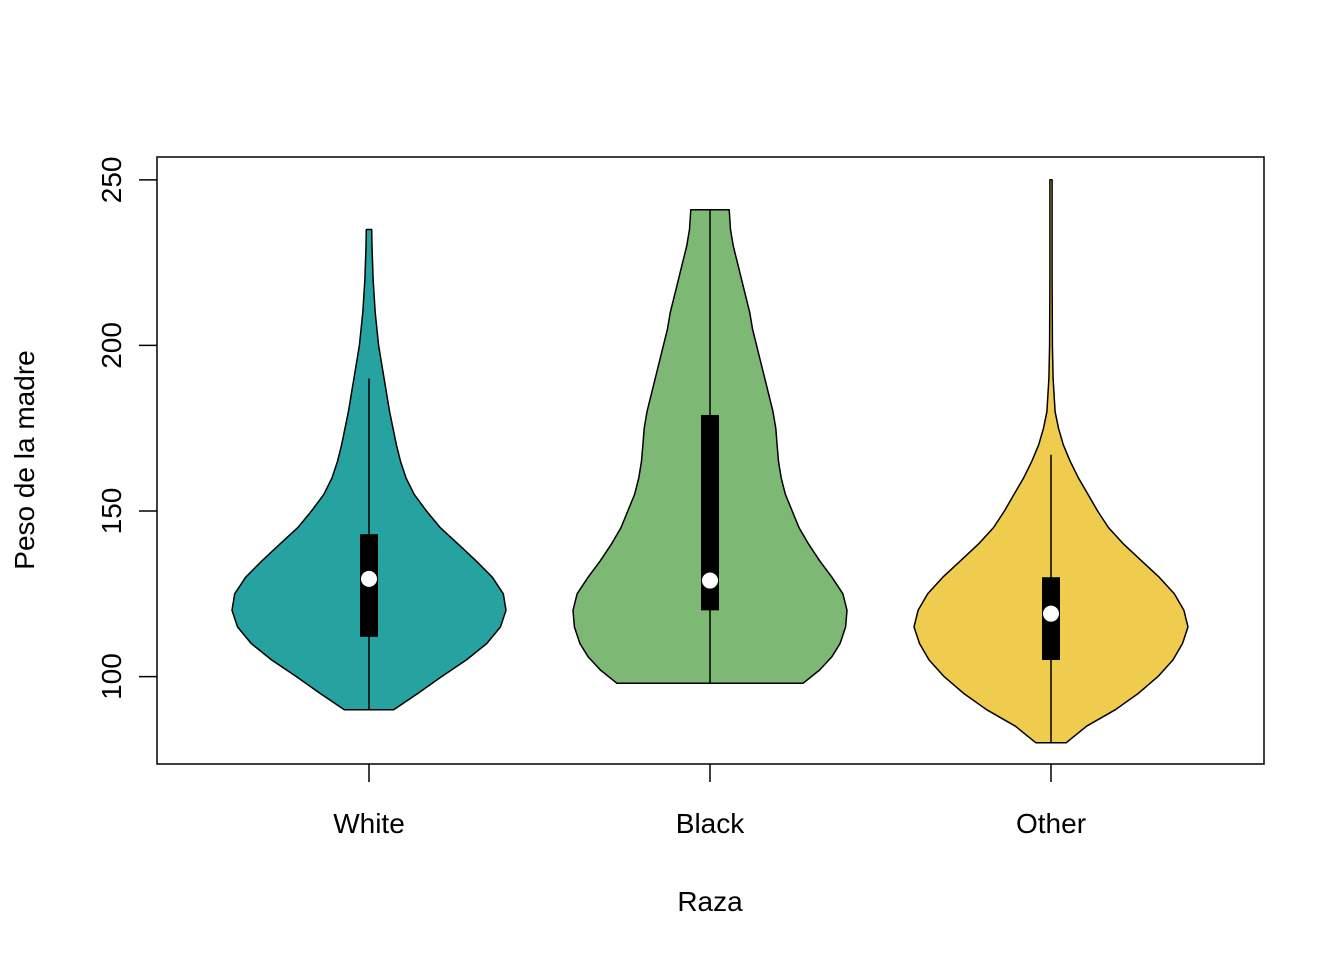 The image size is (1344, 960). I want to click on y-tick-label-150: 150, so click(111, 511).